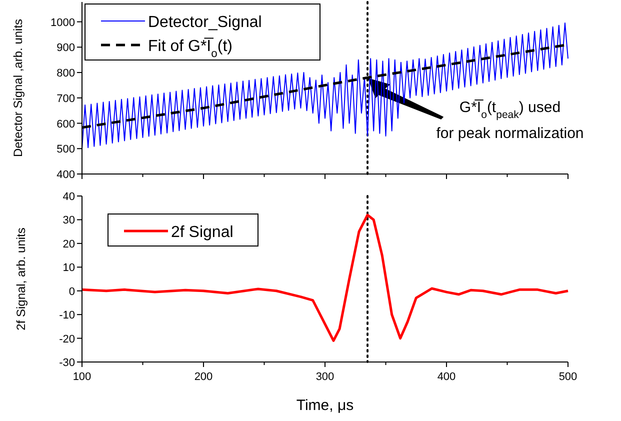 Image resolution: width=621 pixels, height=421 pixels. Describe the element at coordinates (18, 88) in the screenshot. I see `y-axis-title: Detector Signal ,arb. units` at that location.